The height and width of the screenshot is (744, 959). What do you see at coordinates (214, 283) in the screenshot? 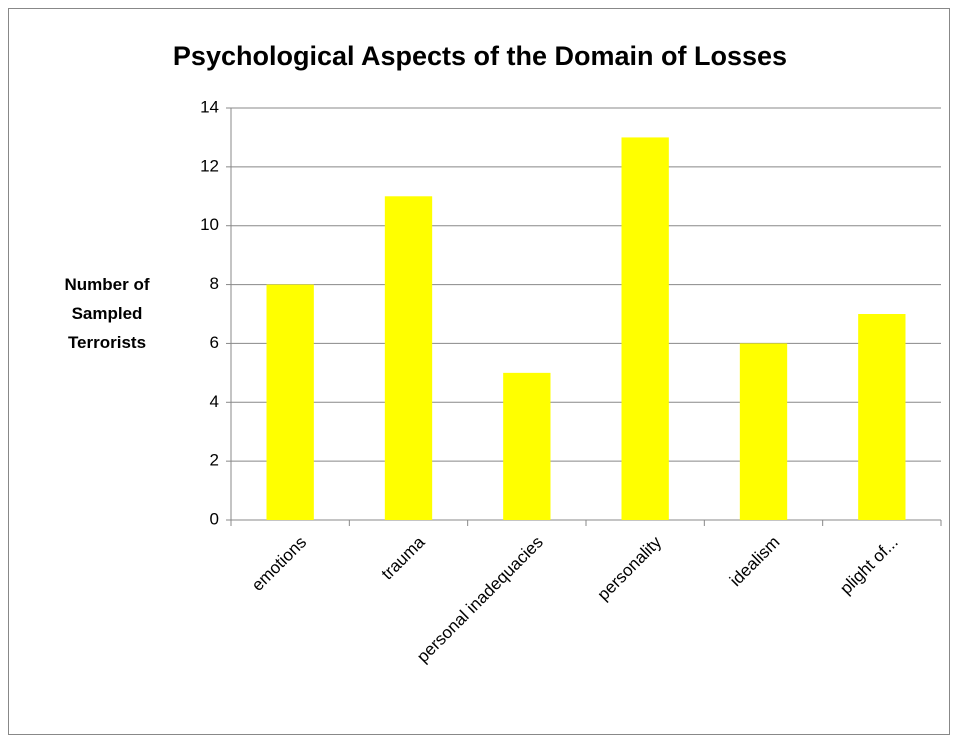
I see `y-tick-label: 8` at bounding box center [214, 283].